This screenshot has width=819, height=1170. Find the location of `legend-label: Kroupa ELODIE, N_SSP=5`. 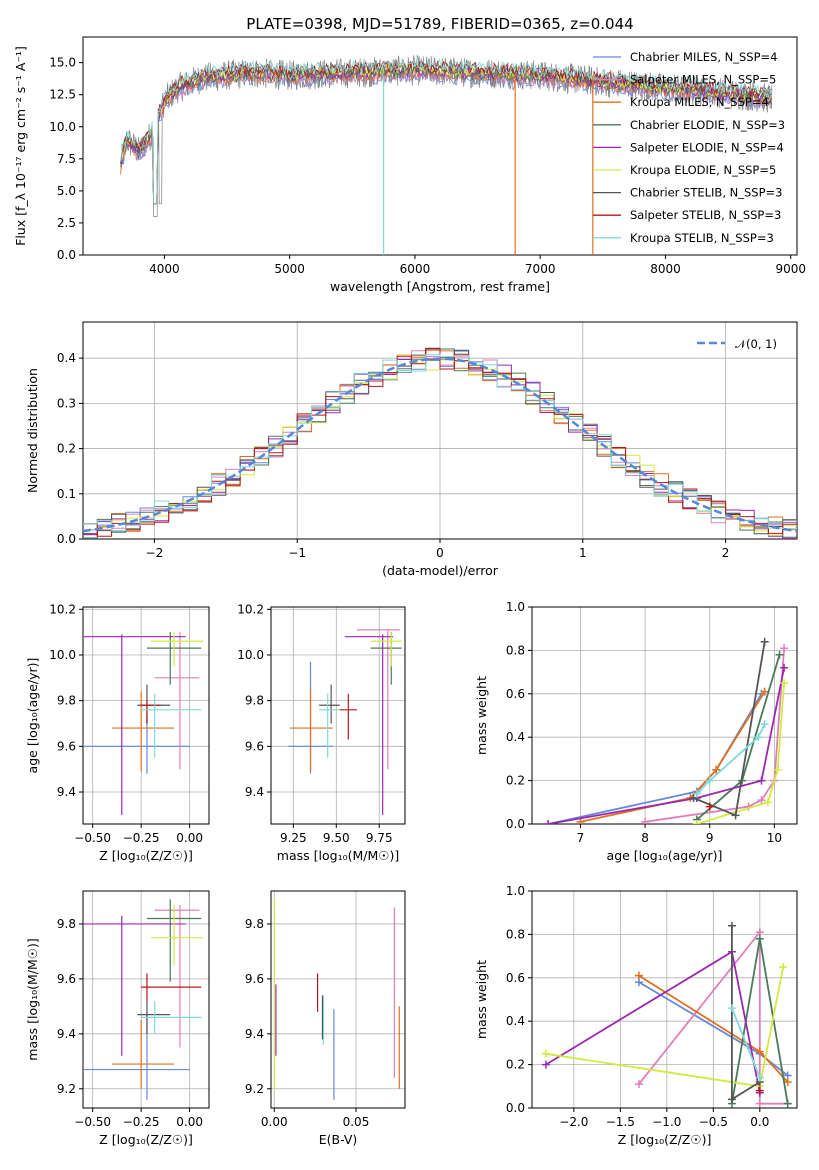

legend-label: Kroupa ELODIE, N_SSP=5 is located at coordinates (703, 170).